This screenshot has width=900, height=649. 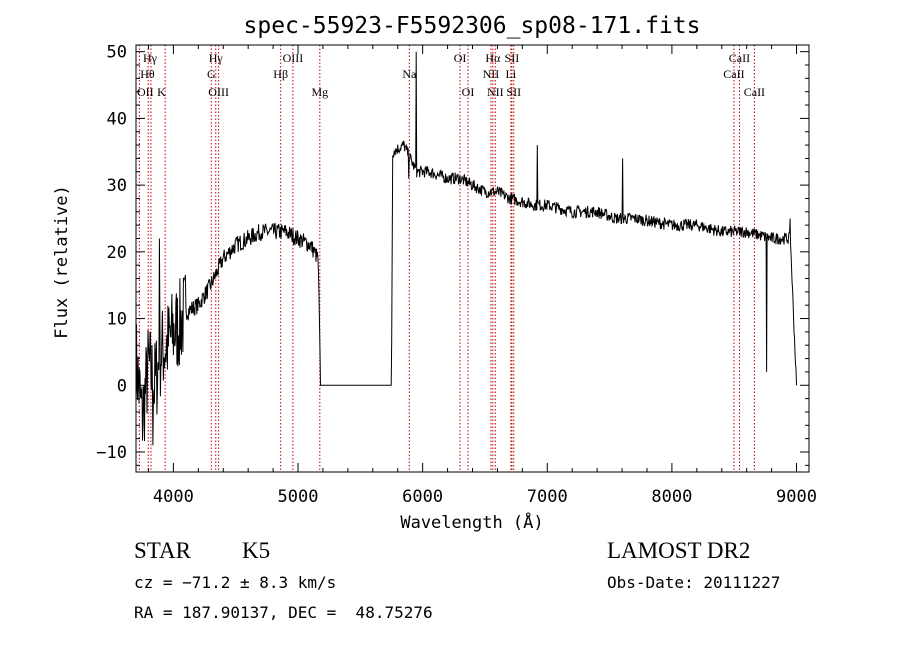 I want to click on spectral-line-label-4: K, so click(x=161, y=92).